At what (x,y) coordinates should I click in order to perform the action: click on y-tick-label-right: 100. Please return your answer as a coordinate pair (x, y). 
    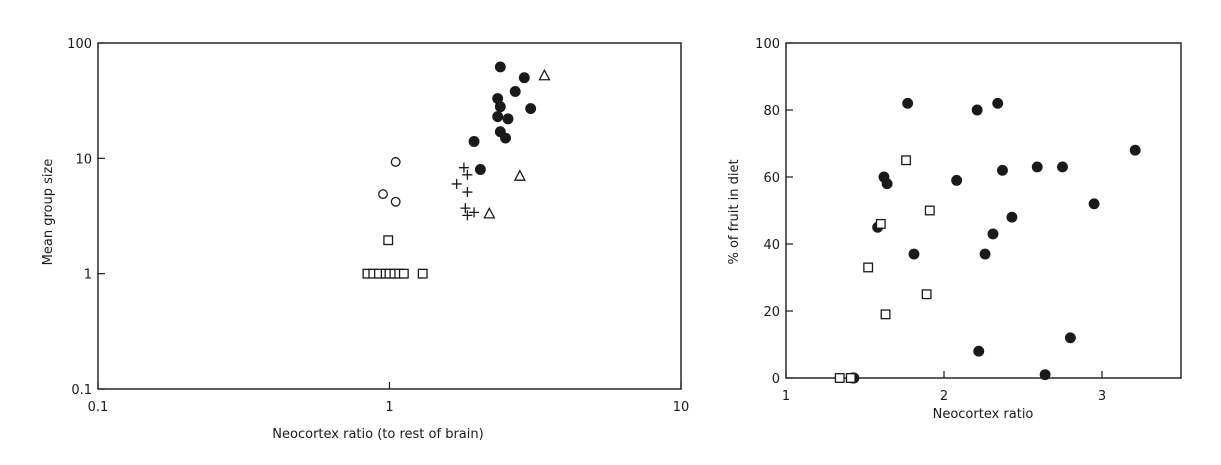
    Looking at the image, I should click on (767, 44).